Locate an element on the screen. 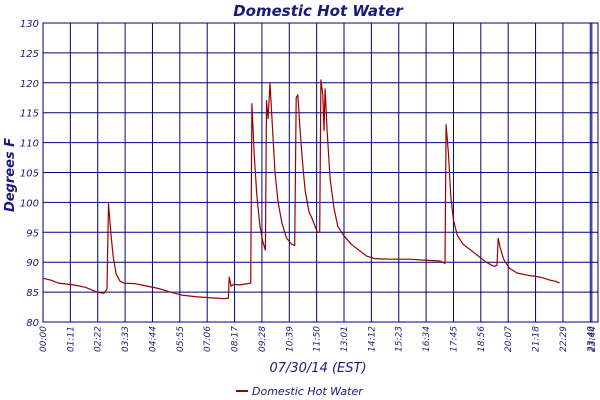 The height and width of the screenshot is (400, 600). x-tick-label: 03:33 is located at coordinates (126, 339).